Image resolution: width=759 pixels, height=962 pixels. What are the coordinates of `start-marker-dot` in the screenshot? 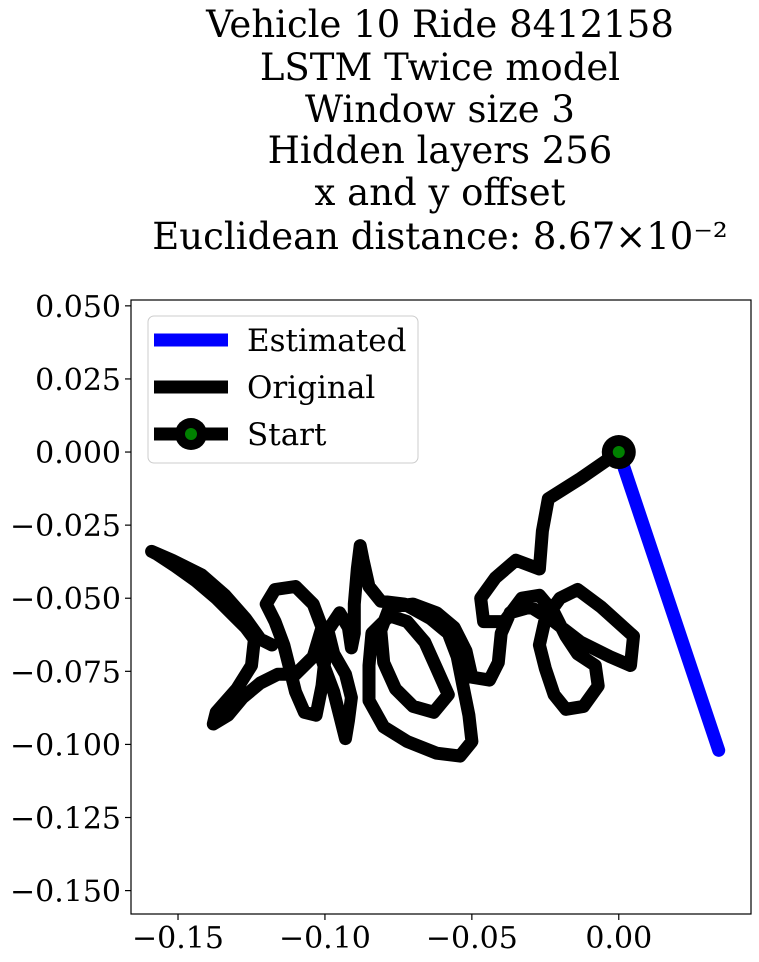 It's located at (618, 452).